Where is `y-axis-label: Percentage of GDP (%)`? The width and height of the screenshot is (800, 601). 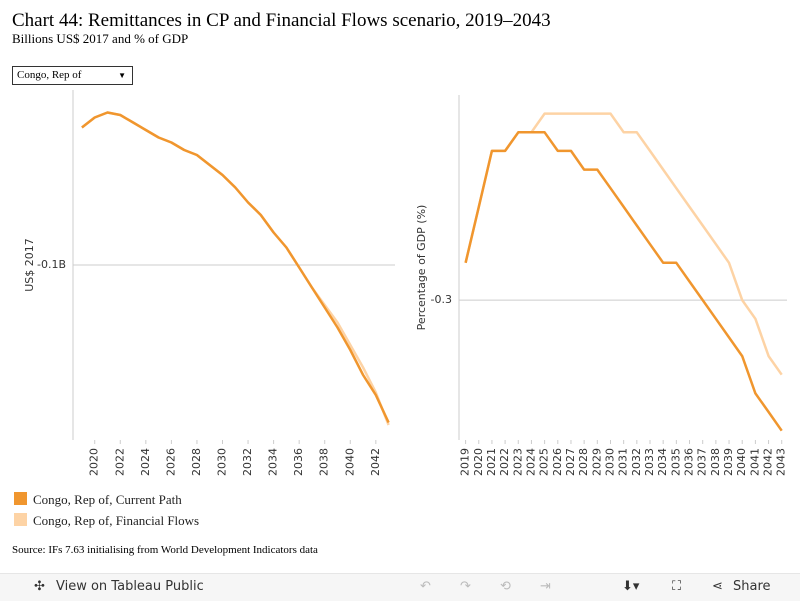 y-axis-label: Percentage of GDP (%) is located at coordinates (421, 268).